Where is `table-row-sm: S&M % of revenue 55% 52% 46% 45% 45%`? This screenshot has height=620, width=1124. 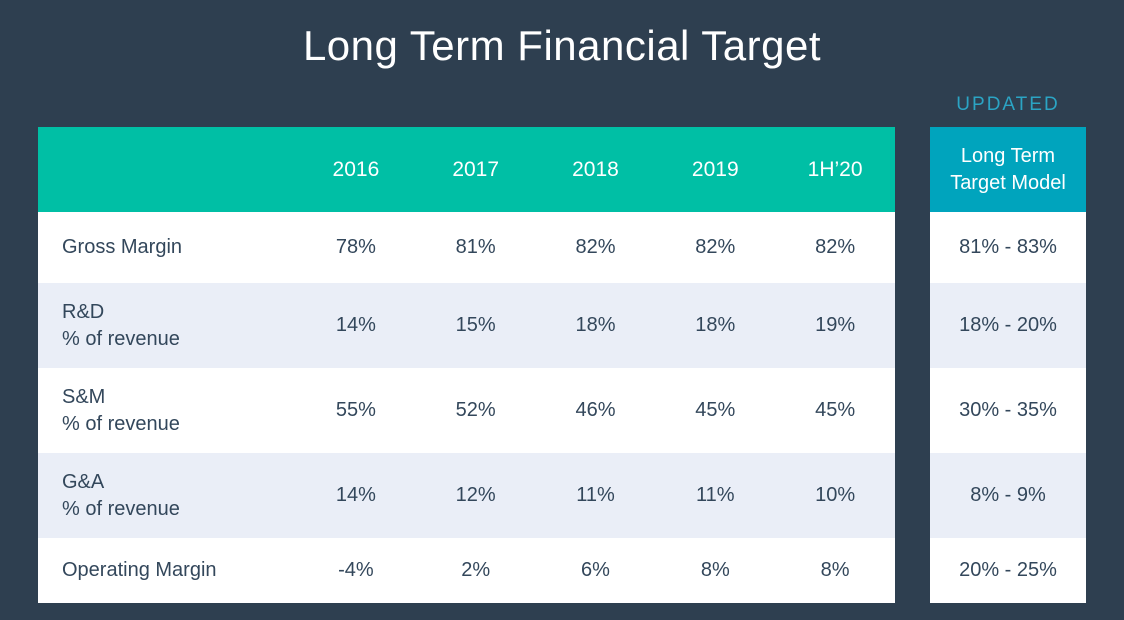
table-row-sm: S&M % of revenue 55% 52% 46% 45% 45% is located at coordinates (466, 410).